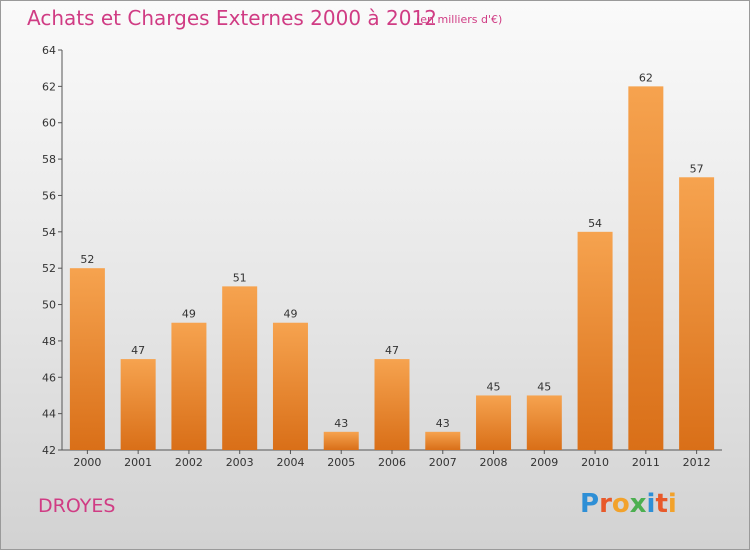 The height and width of the screenshot is (550, 750). Describe the element at coordinates (443, 462) in the screenshot. I see `x-tick-label: 2007` at that location.